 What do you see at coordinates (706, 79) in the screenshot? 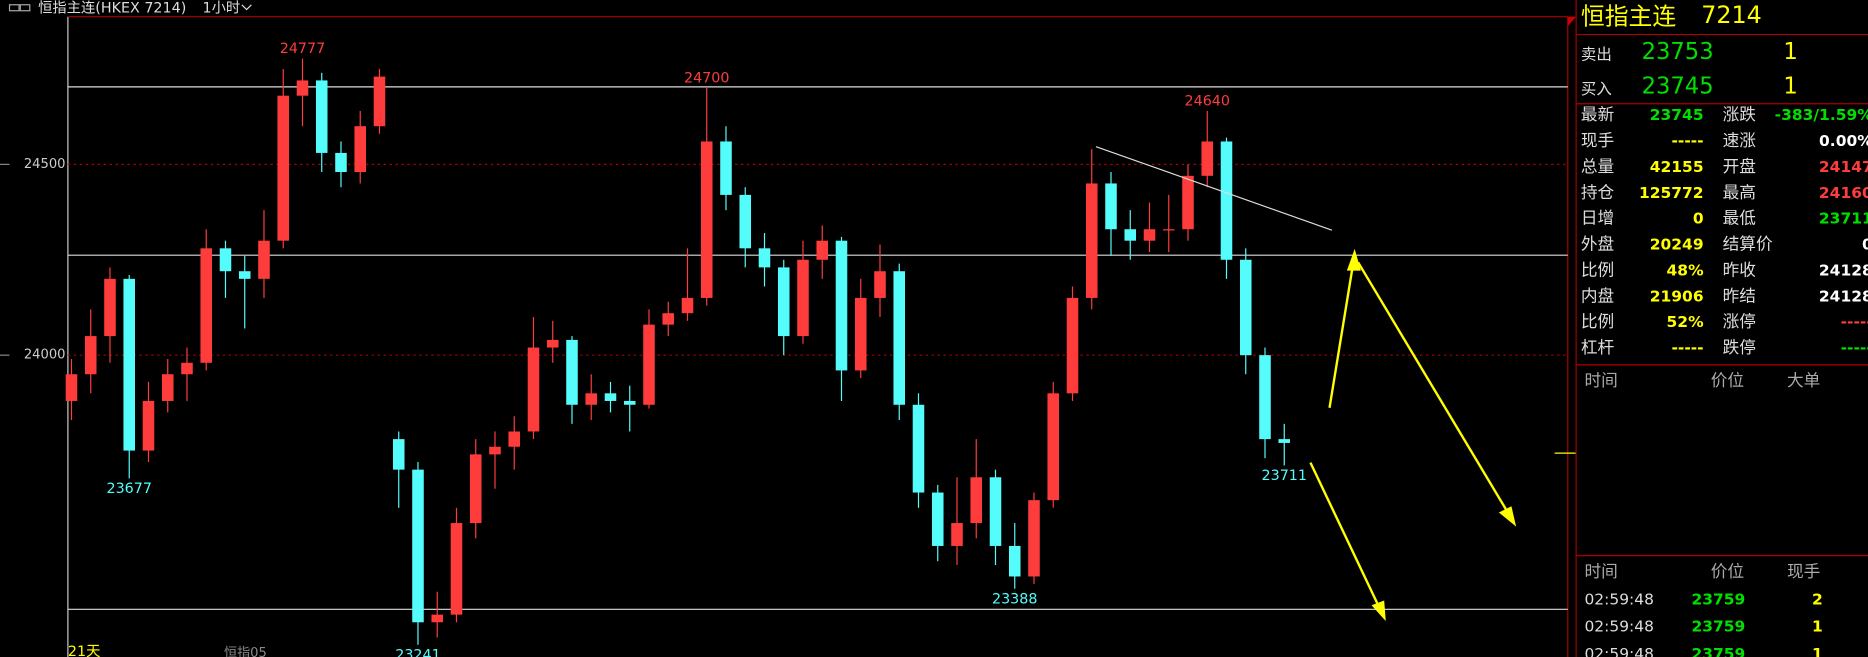
I see `price-annotation: 24700` at bounding box center [706, 79].